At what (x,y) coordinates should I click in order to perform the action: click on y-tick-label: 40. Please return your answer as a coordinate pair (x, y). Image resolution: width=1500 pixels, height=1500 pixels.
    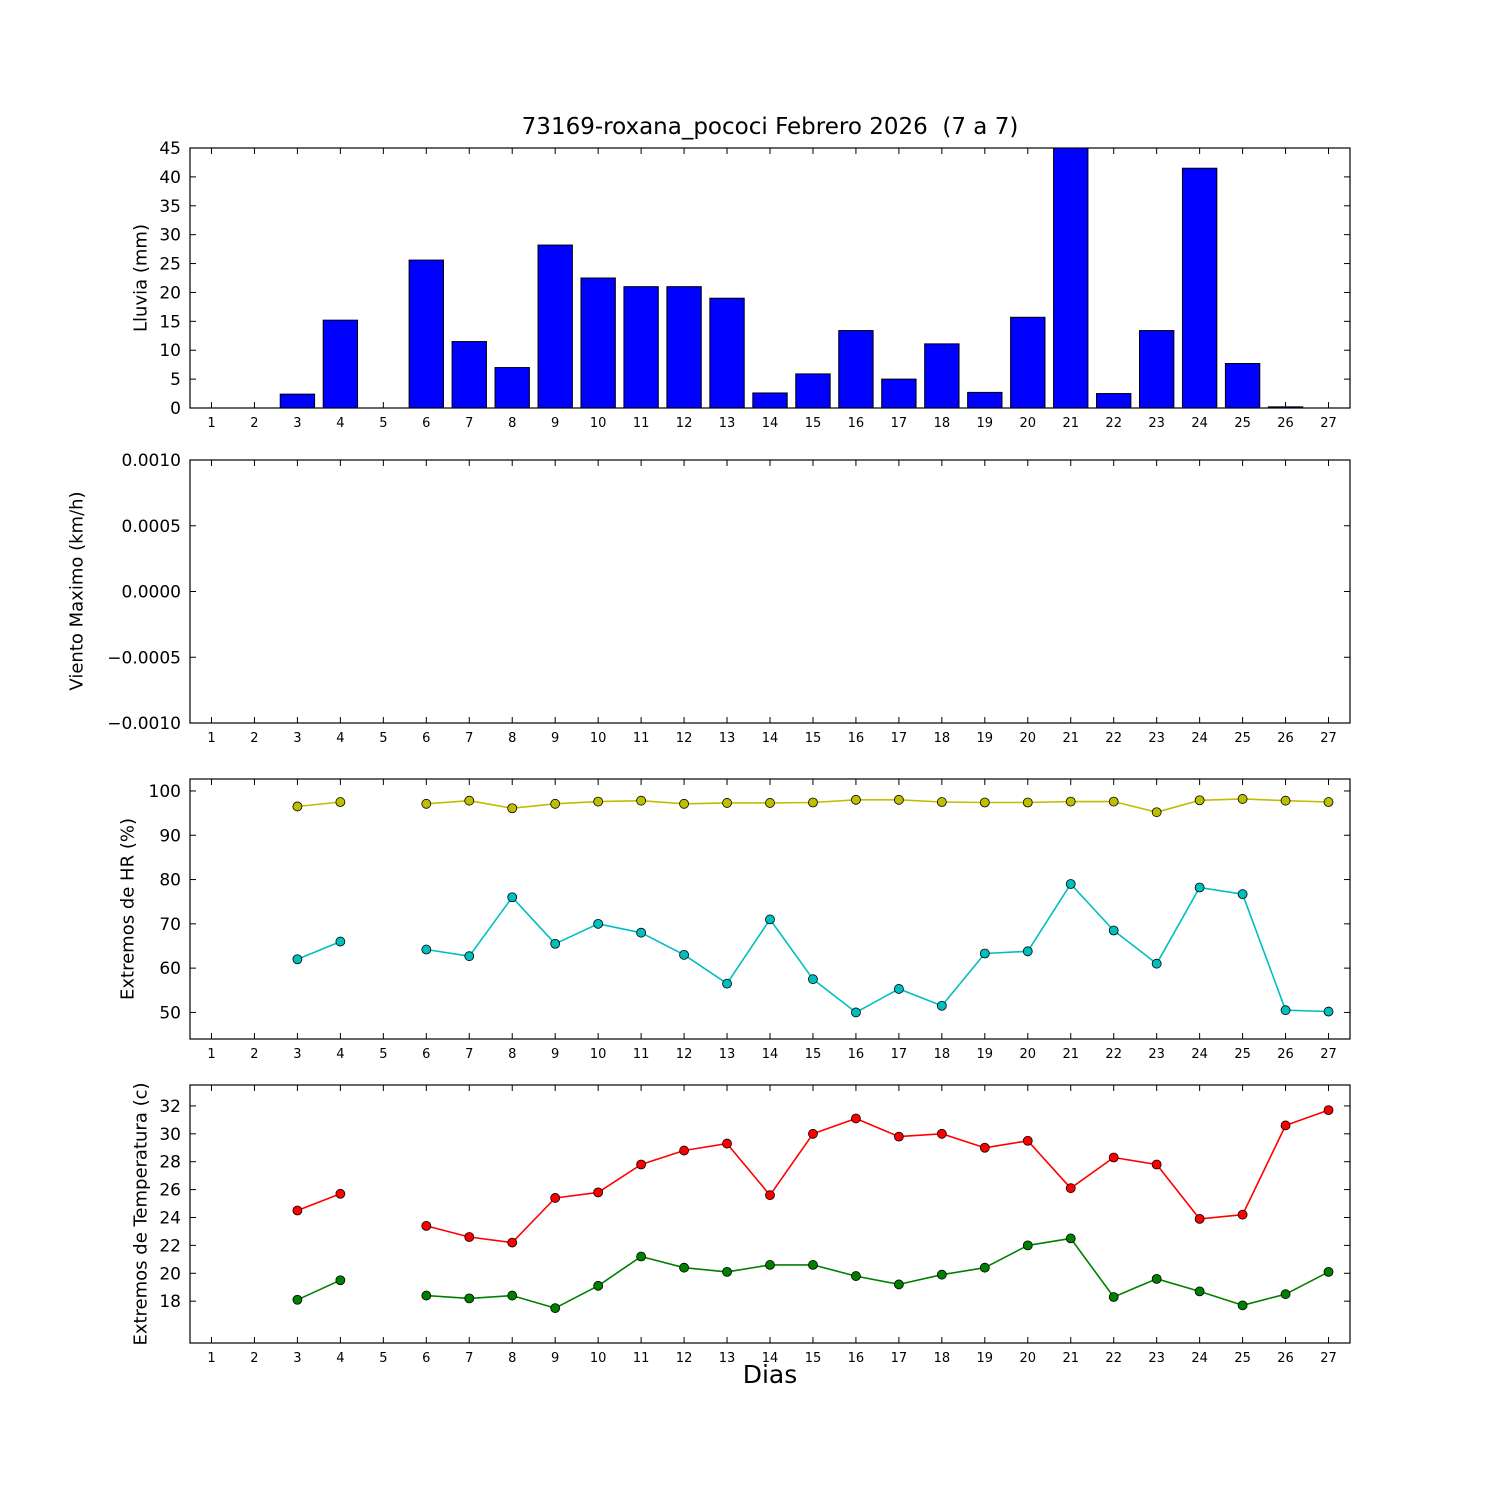
    Looking at the image, I should click on (170, 178).